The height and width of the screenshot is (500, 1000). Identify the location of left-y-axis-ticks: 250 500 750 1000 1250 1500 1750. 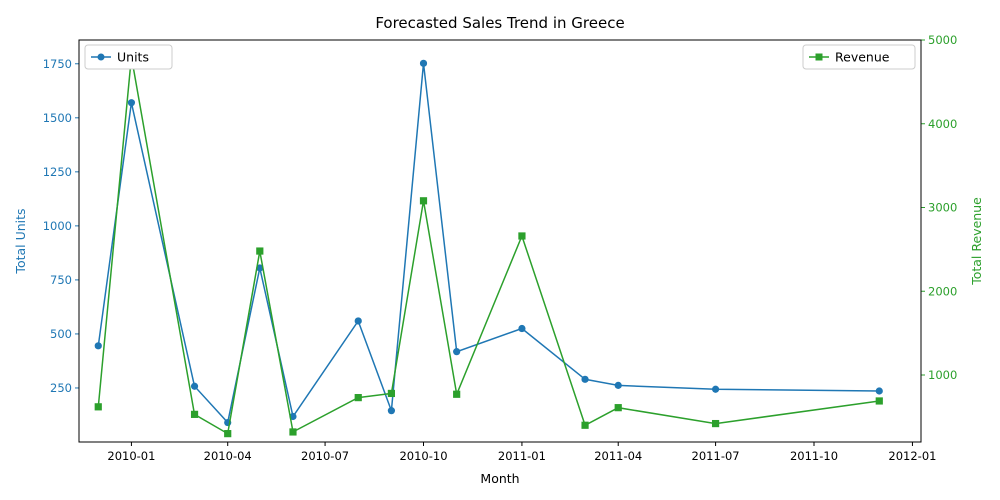
(61, 226).